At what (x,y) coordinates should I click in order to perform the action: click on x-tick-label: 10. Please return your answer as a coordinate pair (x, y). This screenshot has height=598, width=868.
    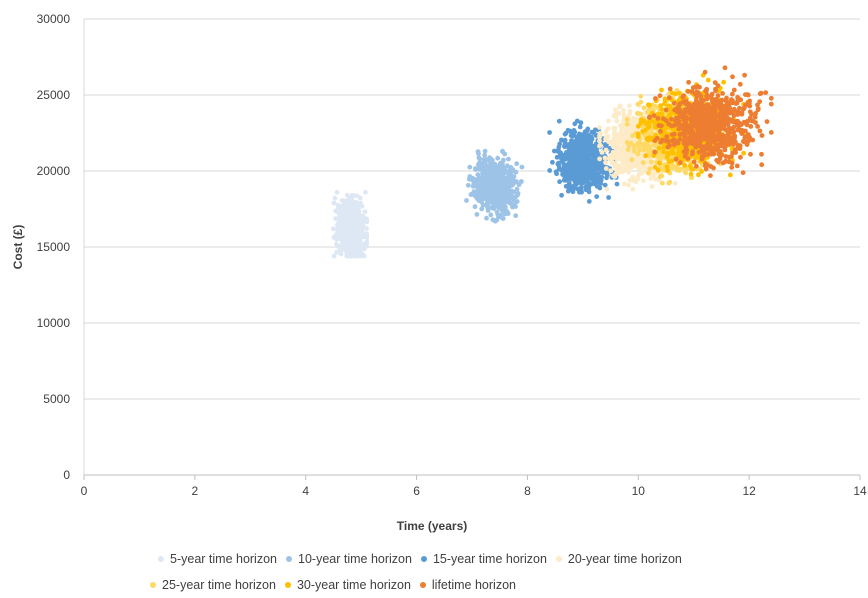
    Looking at the image, I should click on (639, 491).